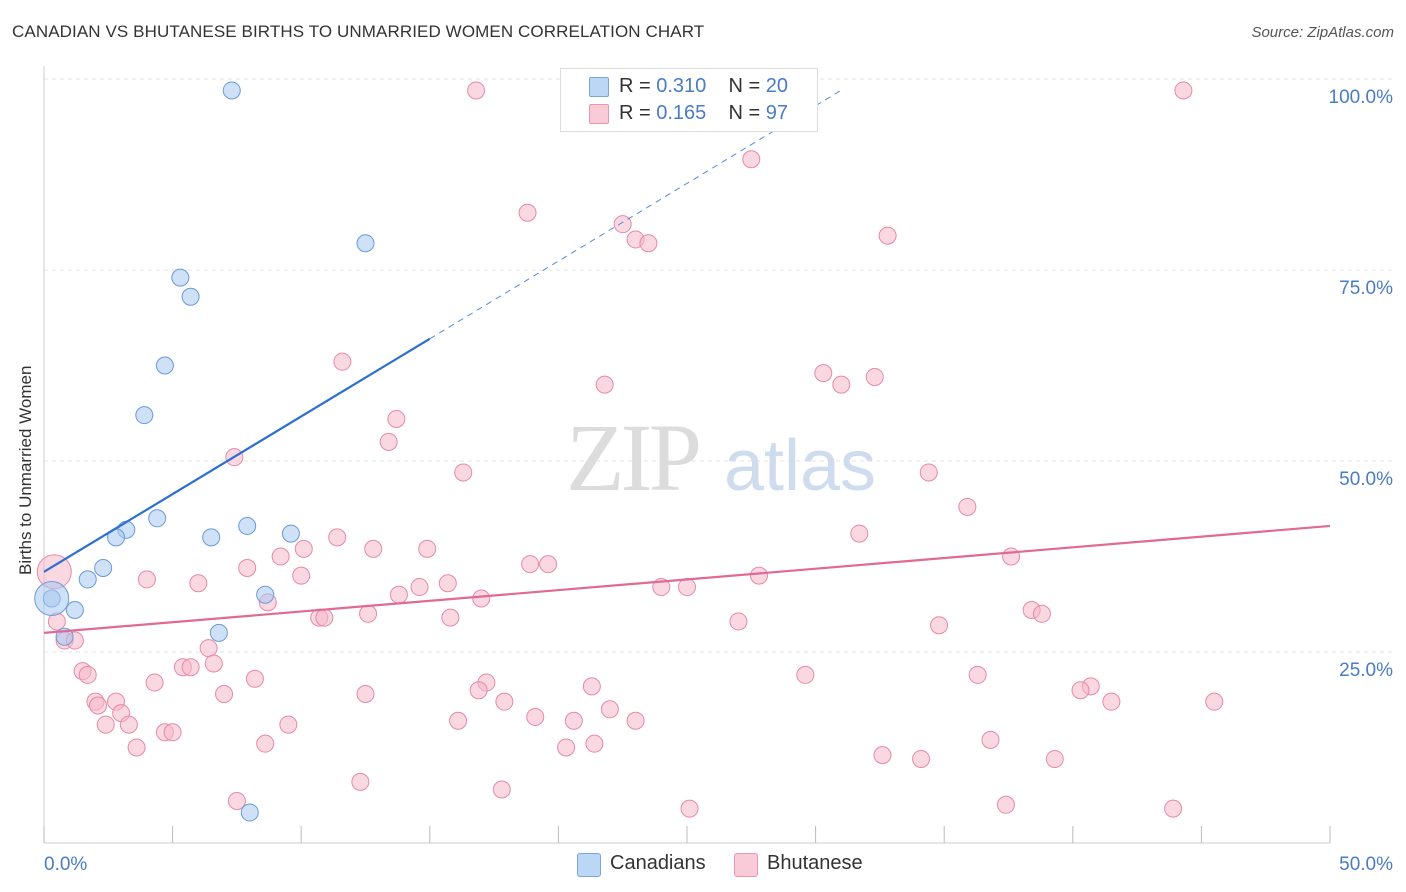  I want to click on y-tick-label: 100.0%, so click(1361, 97).